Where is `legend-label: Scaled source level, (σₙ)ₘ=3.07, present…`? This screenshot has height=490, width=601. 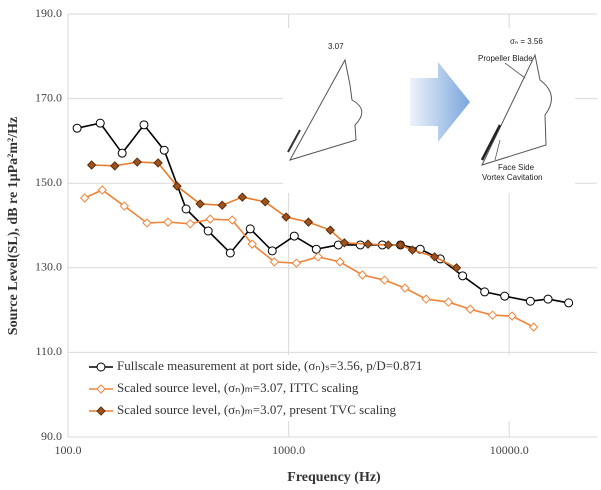 legend-label: Scaled source level, (σₙ)ₘ=3.07, present… is located at coordinates (256, 409).